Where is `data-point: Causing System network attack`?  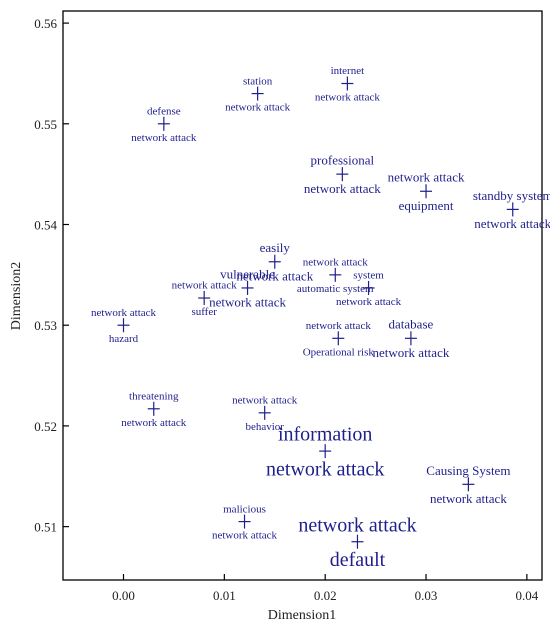 data-point: Causing System network attack is located at coordinates (468, 484).